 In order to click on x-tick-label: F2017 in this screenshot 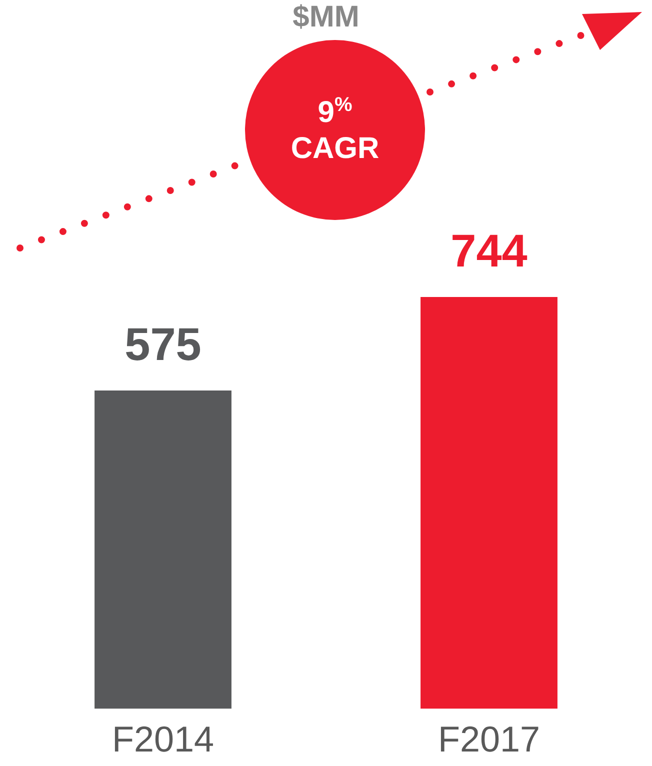, I will do `click(489, 739)`.